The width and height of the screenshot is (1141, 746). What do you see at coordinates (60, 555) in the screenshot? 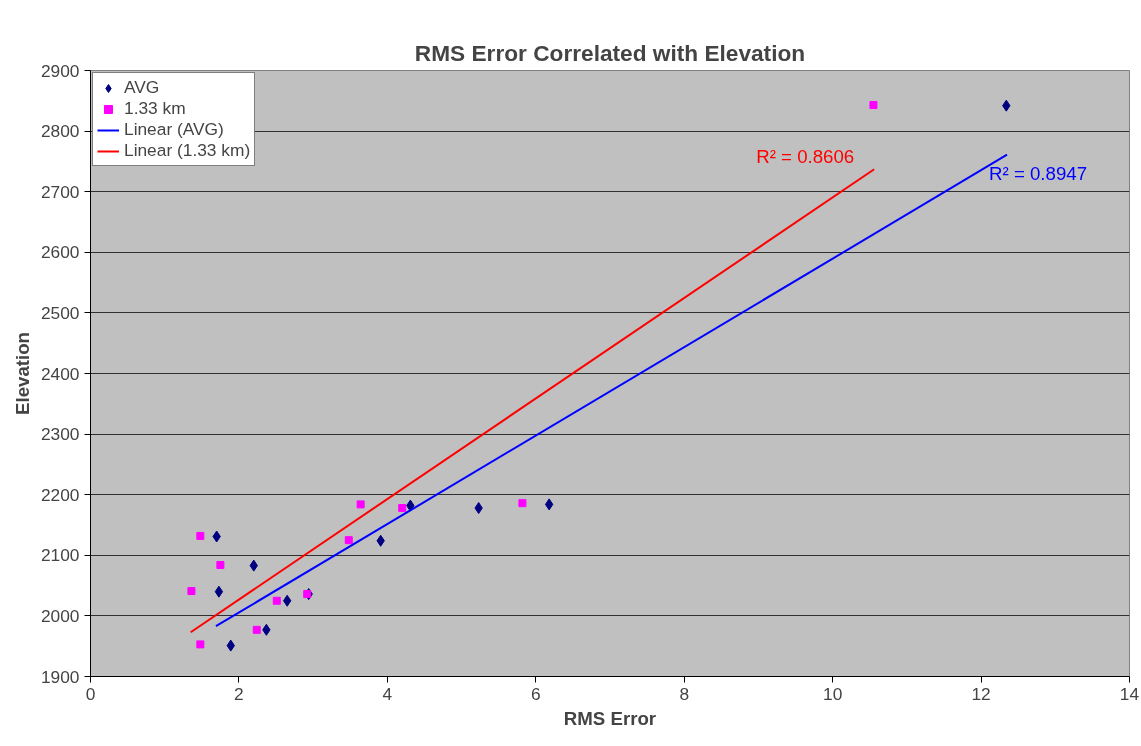
I see `y-tick-label: 2100` at bounding box center [60, 555].